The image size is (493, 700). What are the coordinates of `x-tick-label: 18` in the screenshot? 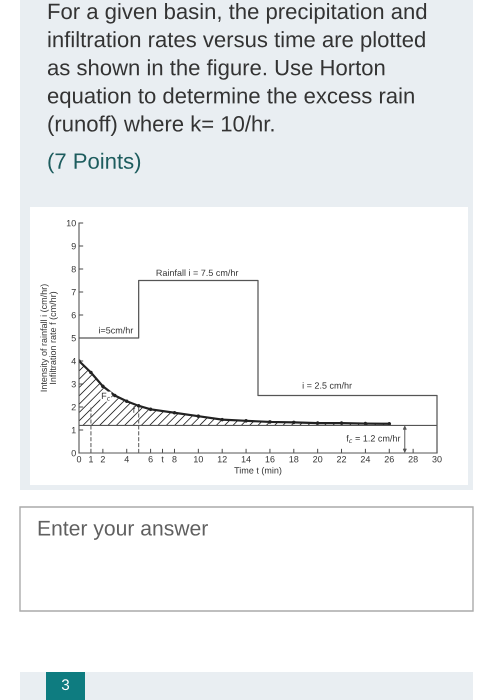 It's located at (293, 459).